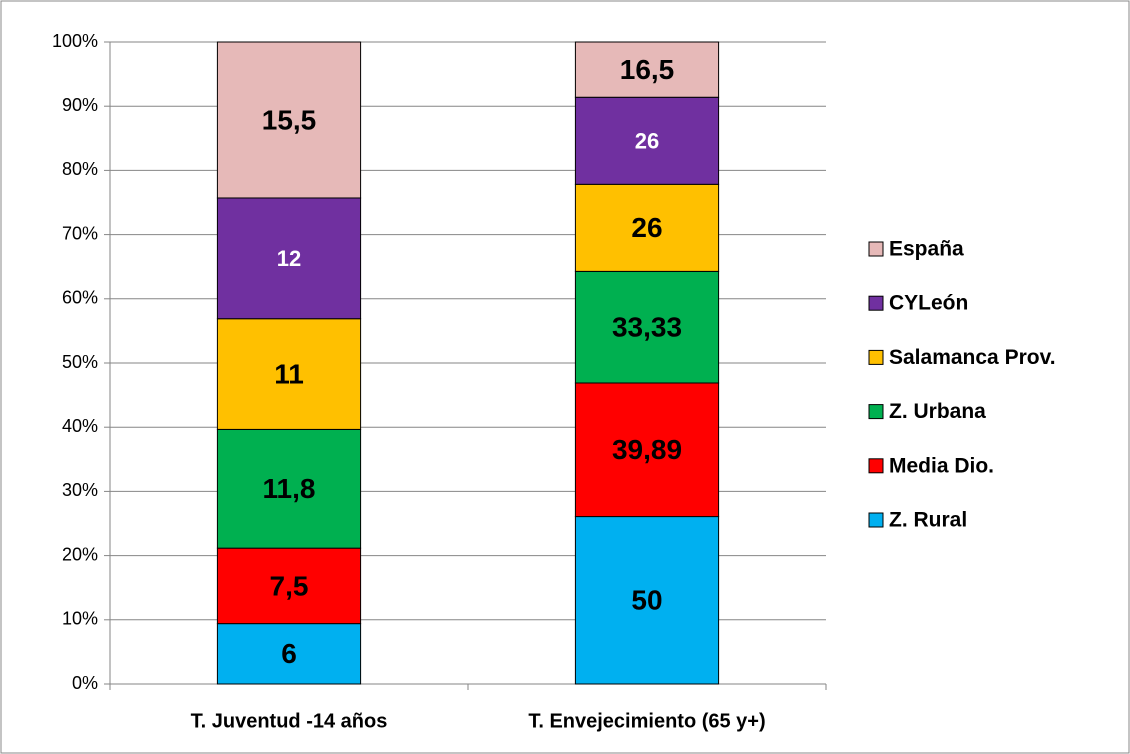  What do you see at coordinates (80, 426) in the screenshot?
I see `y-tick-label: 40%` at bounding box center [80, 426].